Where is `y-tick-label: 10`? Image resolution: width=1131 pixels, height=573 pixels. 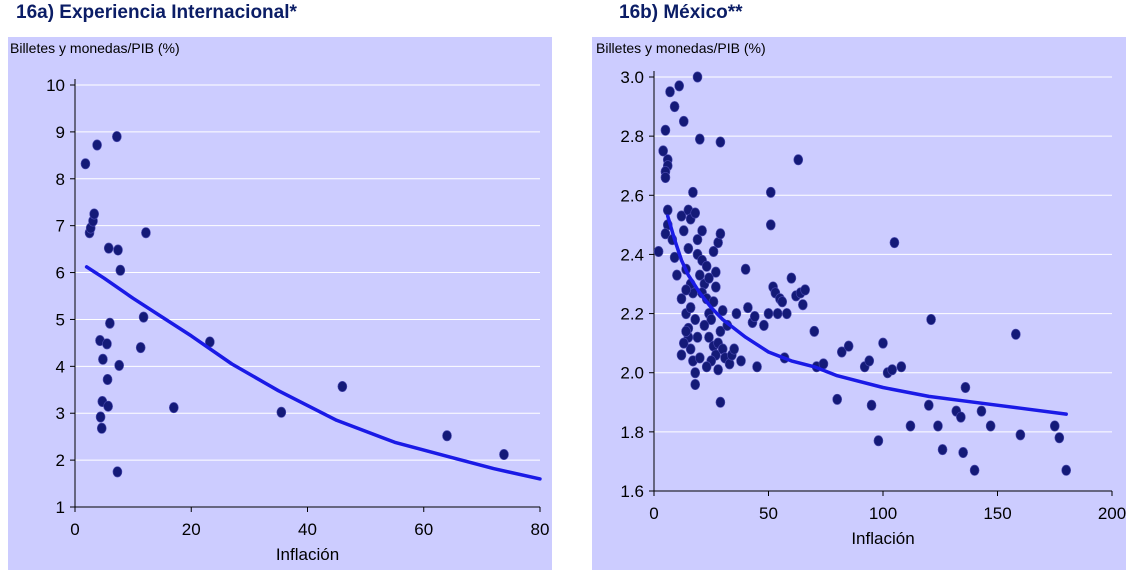 y-tick-label: 10 is located at coordinates (55, 85).